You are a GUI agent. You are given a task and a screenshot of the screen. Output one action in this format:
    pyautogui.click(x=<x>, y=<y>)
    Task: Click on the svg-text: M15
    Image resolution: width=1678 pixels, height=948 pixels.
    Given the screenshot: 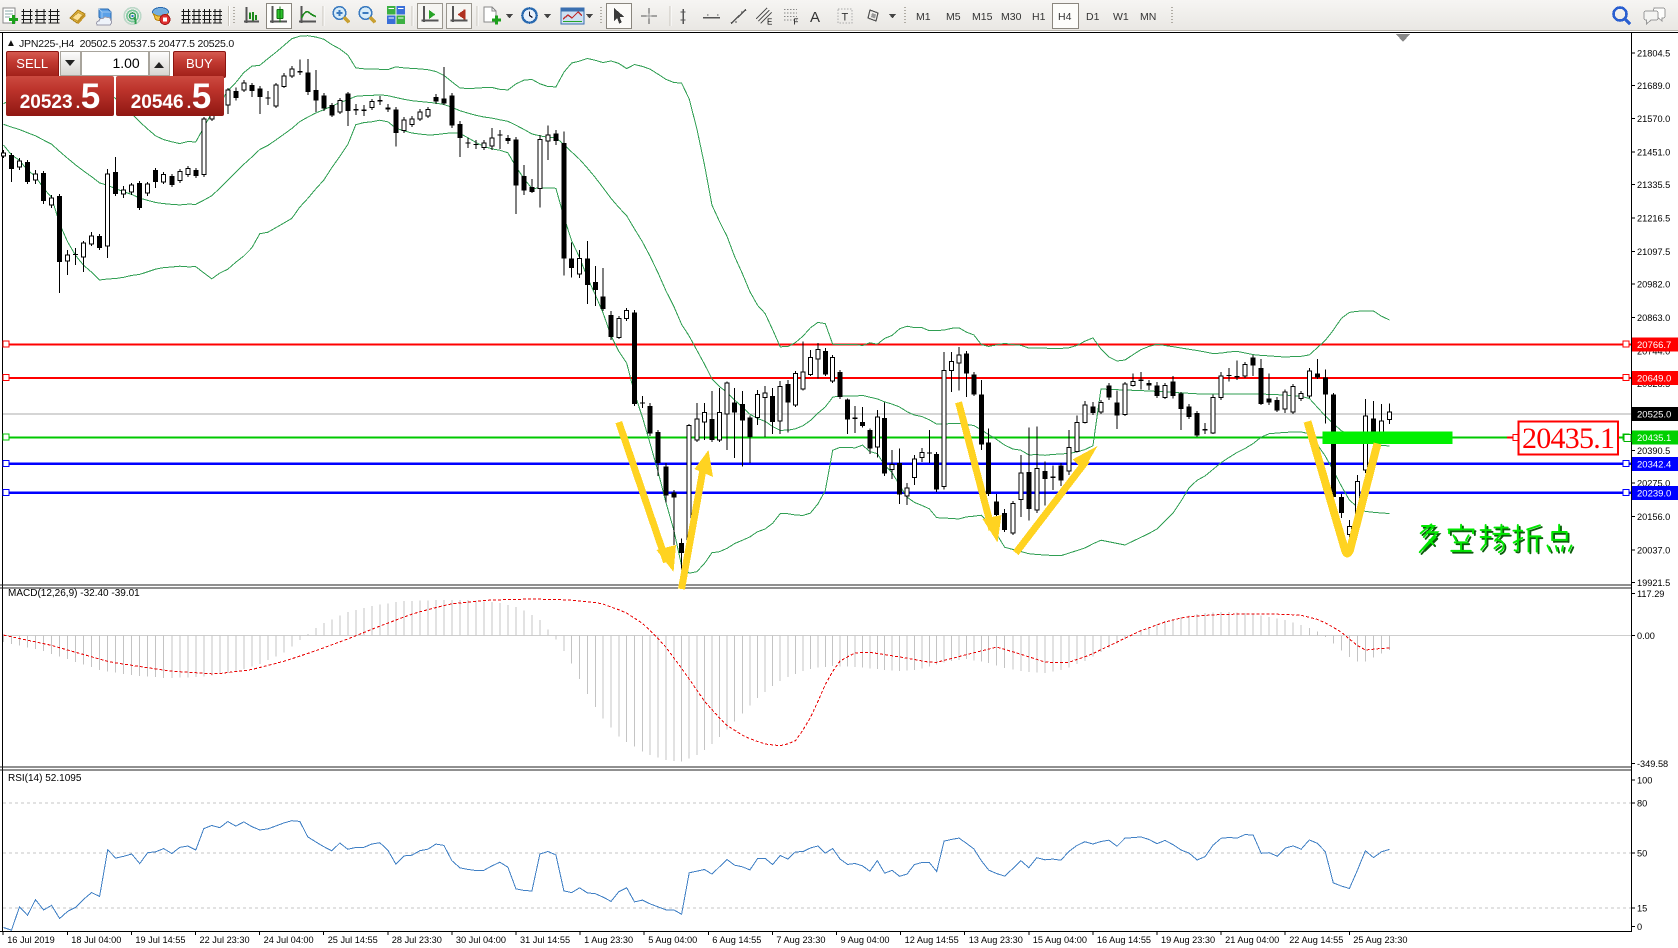 What is the action you would take?
    pyautogui.click(x=982, y=17)
    